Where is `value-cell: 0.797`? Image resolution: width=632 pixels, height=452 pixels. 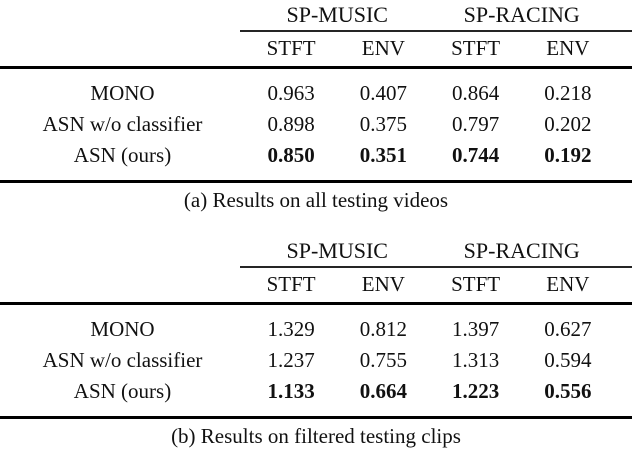 value-cell: 0.797 is located at coordinates (476, 124).